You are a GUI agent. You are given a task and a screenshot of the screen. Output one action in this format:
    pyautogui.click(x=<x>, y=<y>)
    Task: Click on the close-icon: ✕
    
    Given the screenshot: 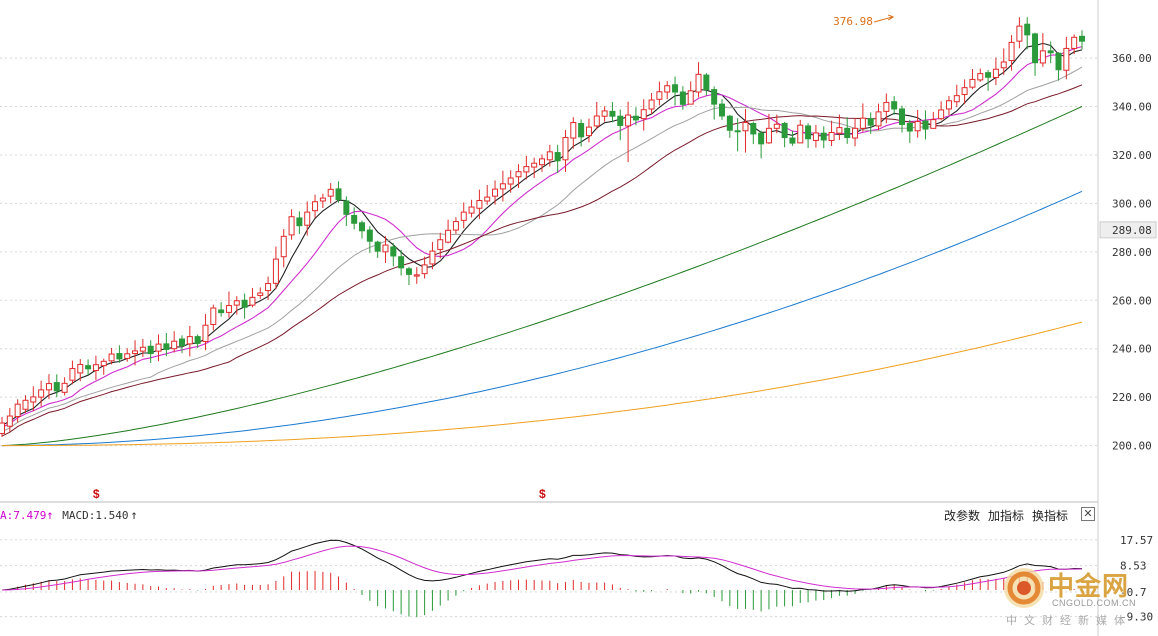 What is the action you would take?
    pyautogui.click(x=1088, y=514)
    